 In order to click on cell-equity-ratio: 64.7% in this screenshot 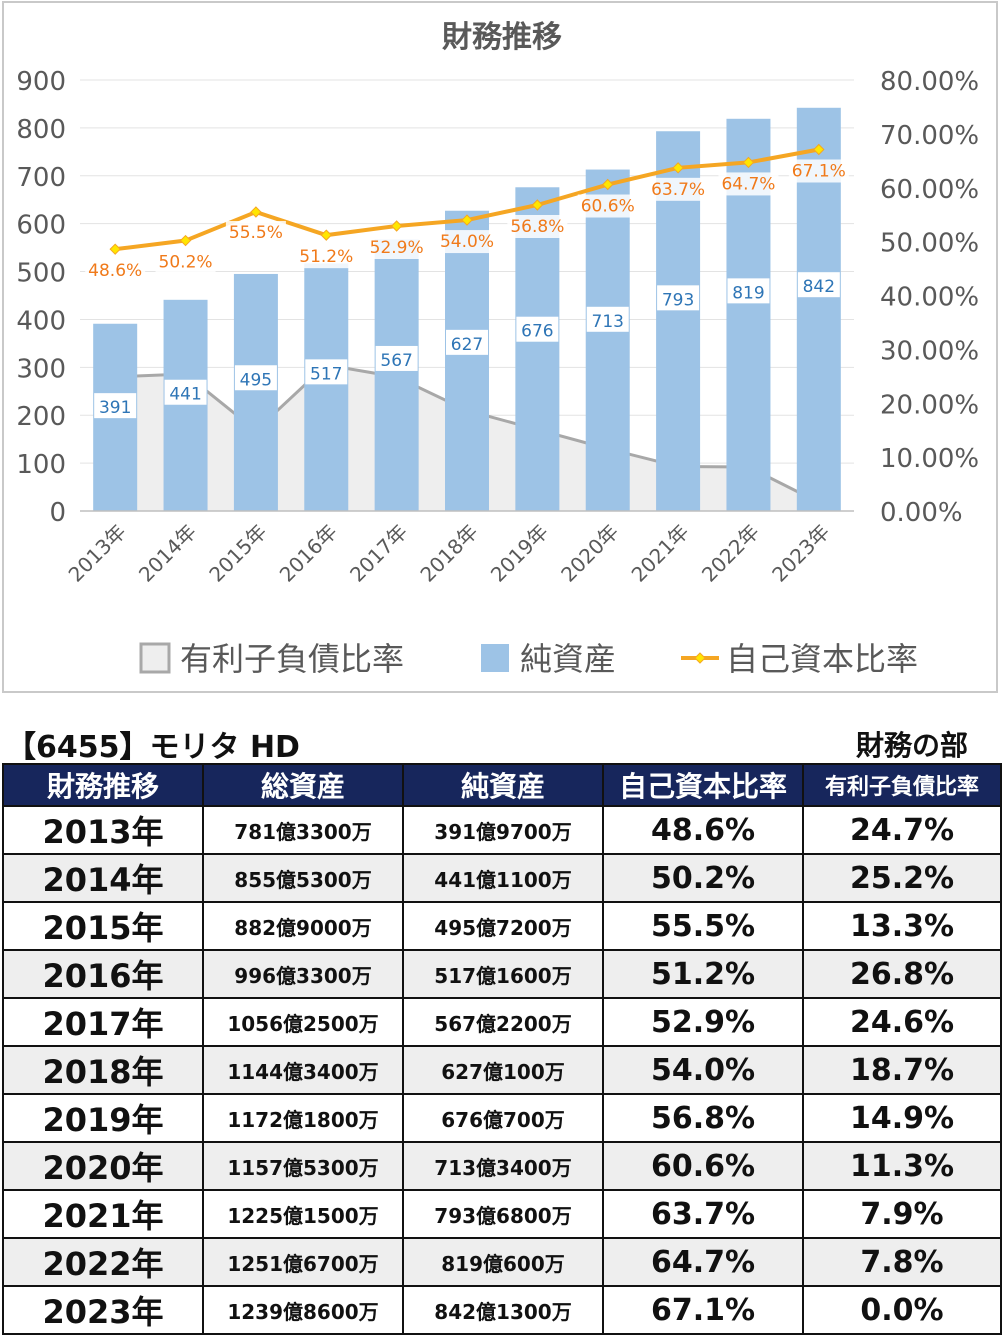, I will do `click(703, 1262)`.